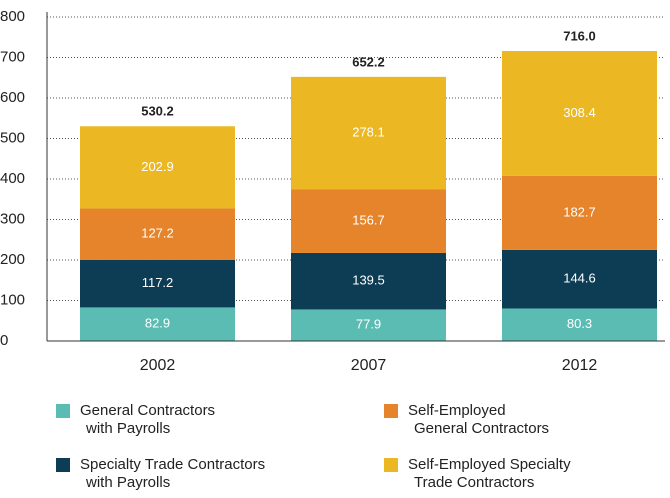 The image size is (670, 498). What do you see at coordinates (12, 218) in the screenshot?
I see `y-tick-label: 300` at bounding box center [12, 218].